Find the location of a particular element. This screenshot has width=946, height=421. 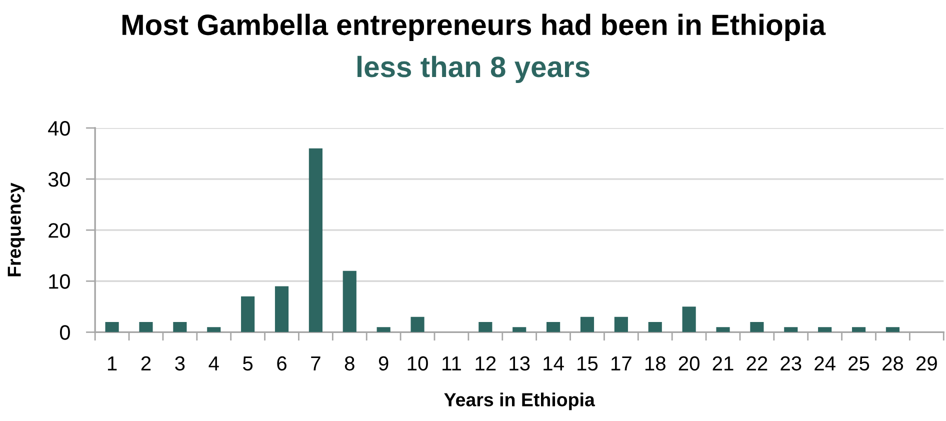

x-tick-label: 8 is located at coordinates (349, 363).